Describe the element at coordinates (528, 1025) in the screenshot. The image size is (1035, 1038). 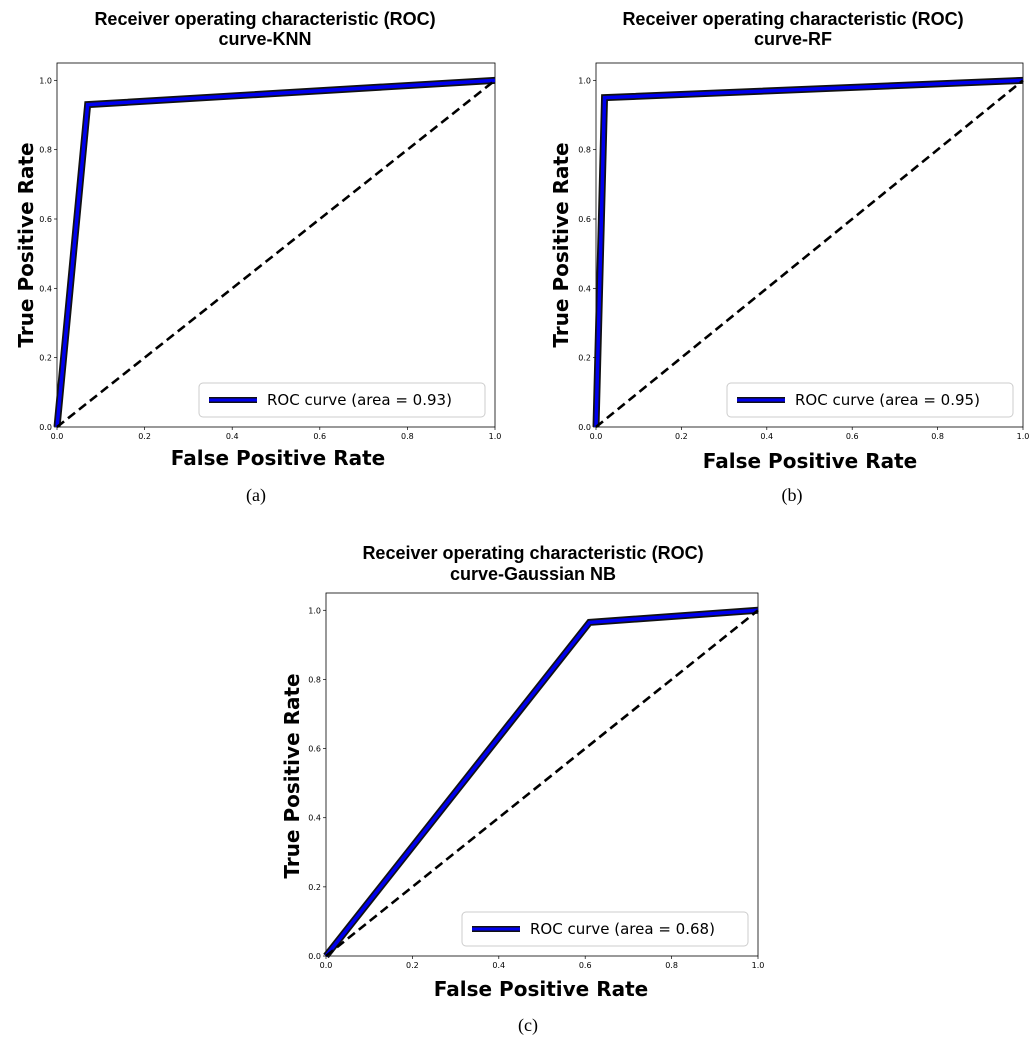
I see `panel-caption: (c)` at that location.